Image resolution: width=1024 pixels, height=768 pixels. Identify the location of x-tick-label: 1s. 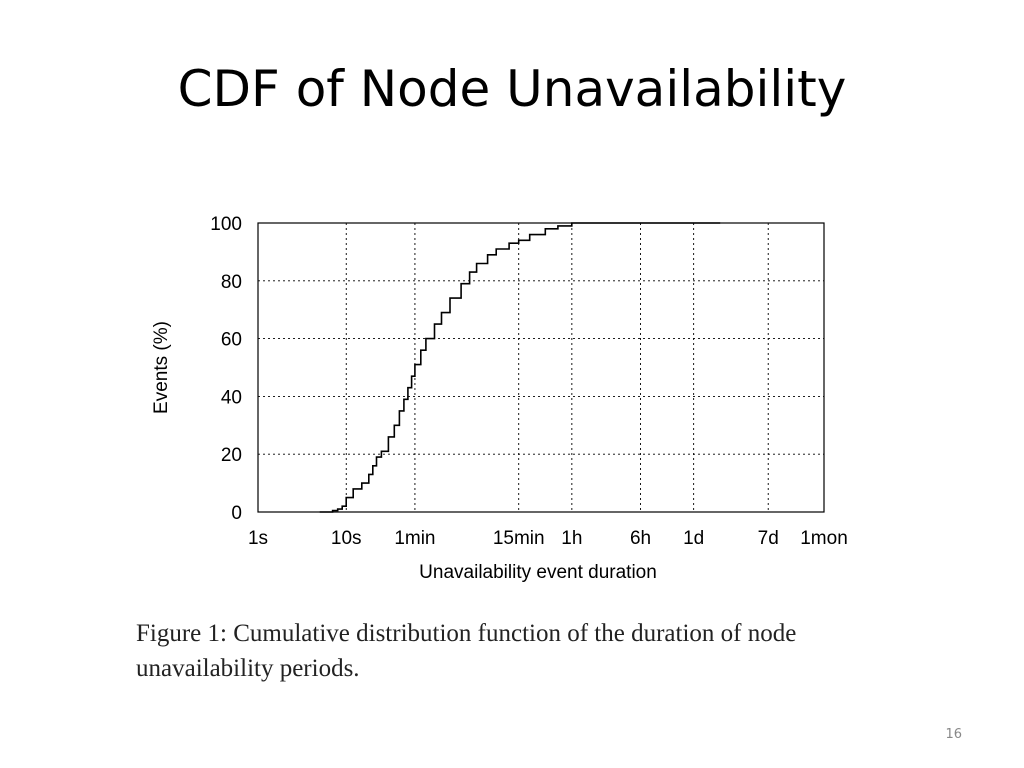
(258, 538).